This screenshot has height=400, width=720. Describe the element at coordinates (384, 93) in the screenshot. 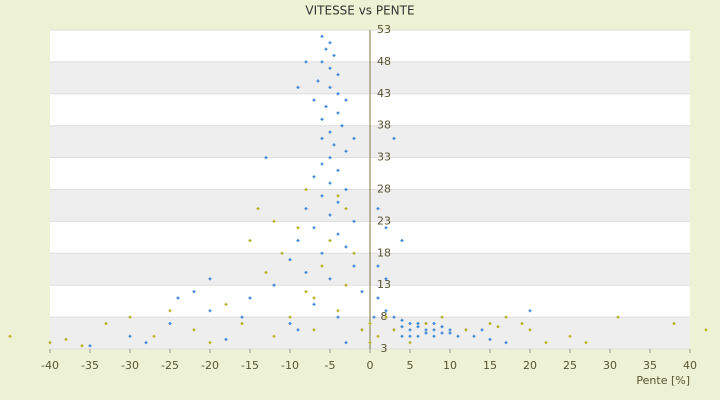

I see `y-tick-label: 43` at that location.